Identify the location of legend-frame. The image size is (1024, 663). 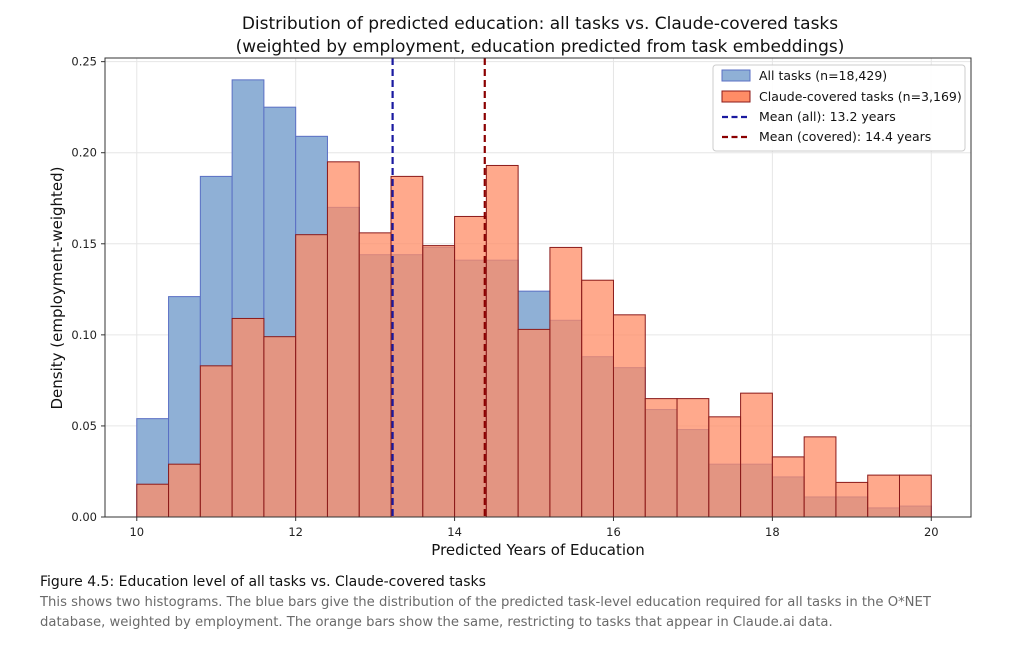
(839, 108).